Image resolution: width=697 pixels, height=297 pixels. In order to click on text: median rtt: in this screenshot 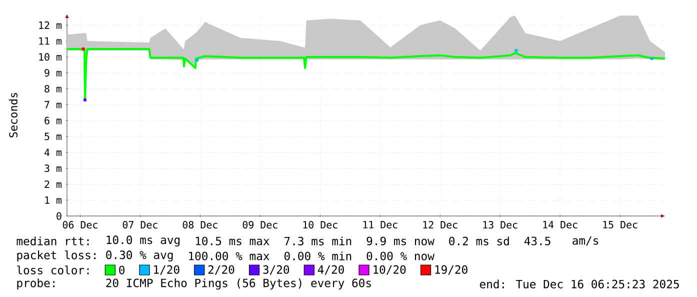, I will do `click(52, 241)`.